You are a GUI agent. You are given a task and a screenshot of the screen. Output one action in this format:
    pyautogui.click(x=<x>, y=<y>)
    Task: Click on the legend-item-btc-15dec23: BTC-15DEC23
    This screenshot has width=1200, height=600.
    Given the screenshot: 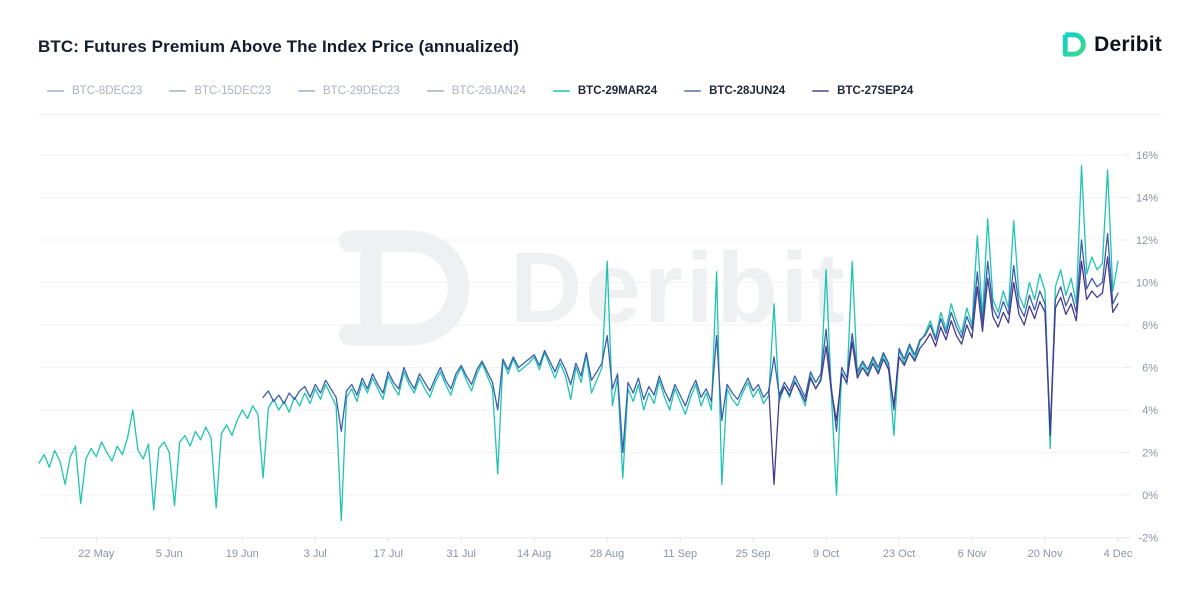 What is the action you would take?
    pyautogui.click(x=220, y=91)
    